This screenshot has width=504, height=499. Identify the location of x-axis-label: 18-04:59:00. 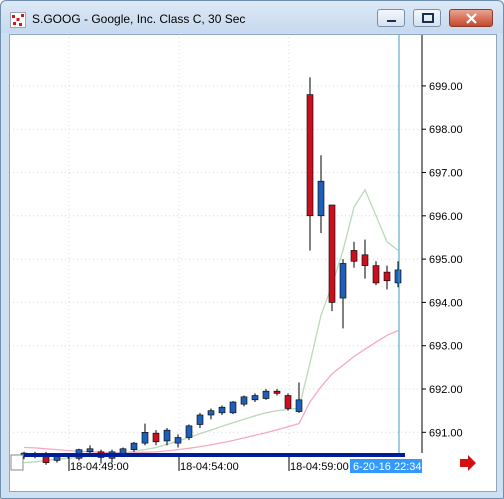
(319, 467).